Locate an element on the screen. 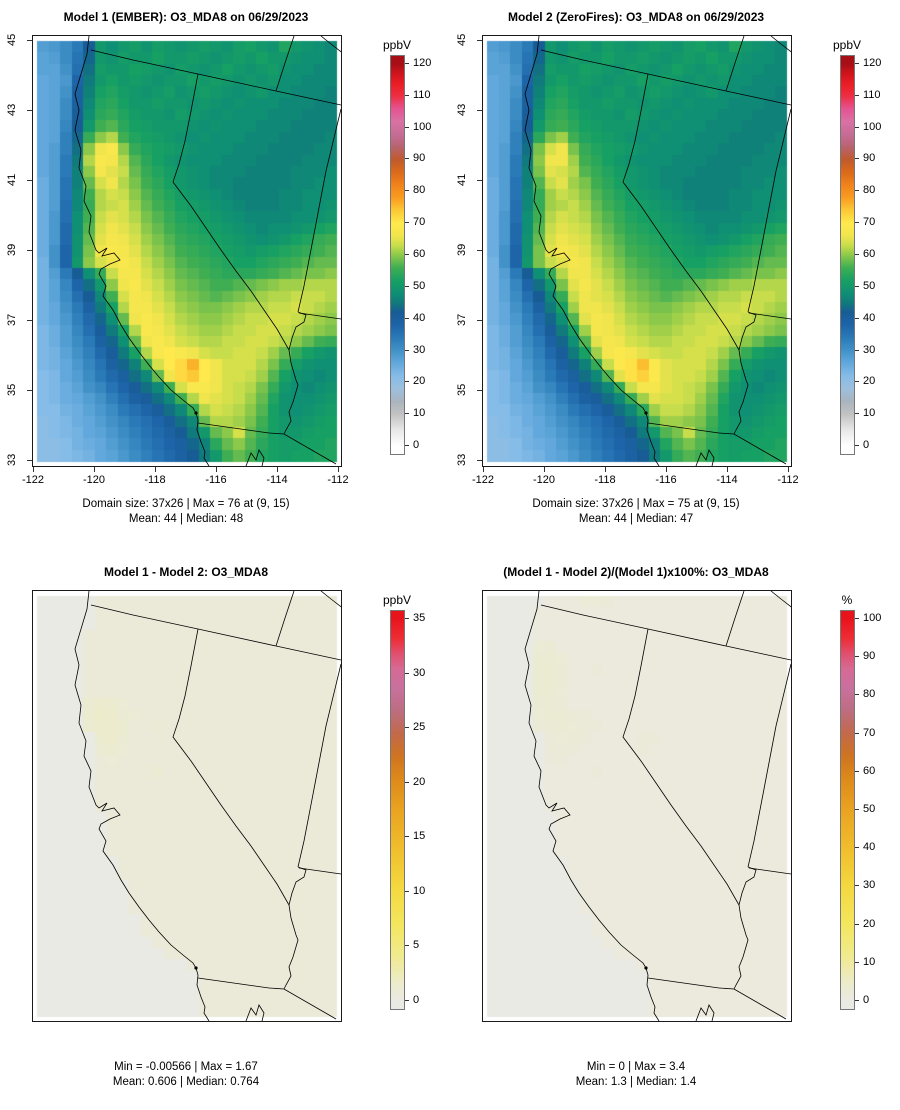  plot-title: Model 1 - Model 2: O3_MDA8 is located at coordinates (186, 572).